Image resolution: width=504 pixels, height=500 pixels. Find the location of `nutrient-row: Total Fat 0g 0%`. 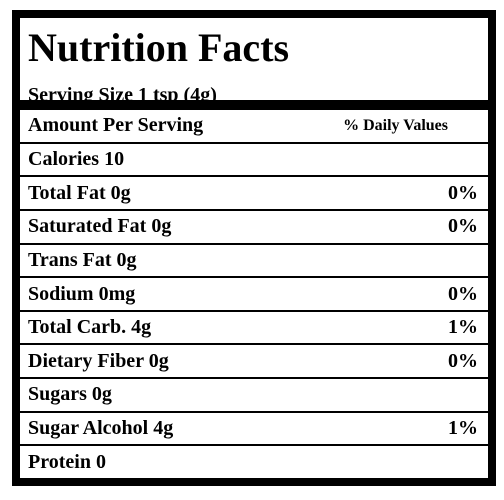

nutrient-row: Total Fat 0g 0% is located at coordinates (254, 192).